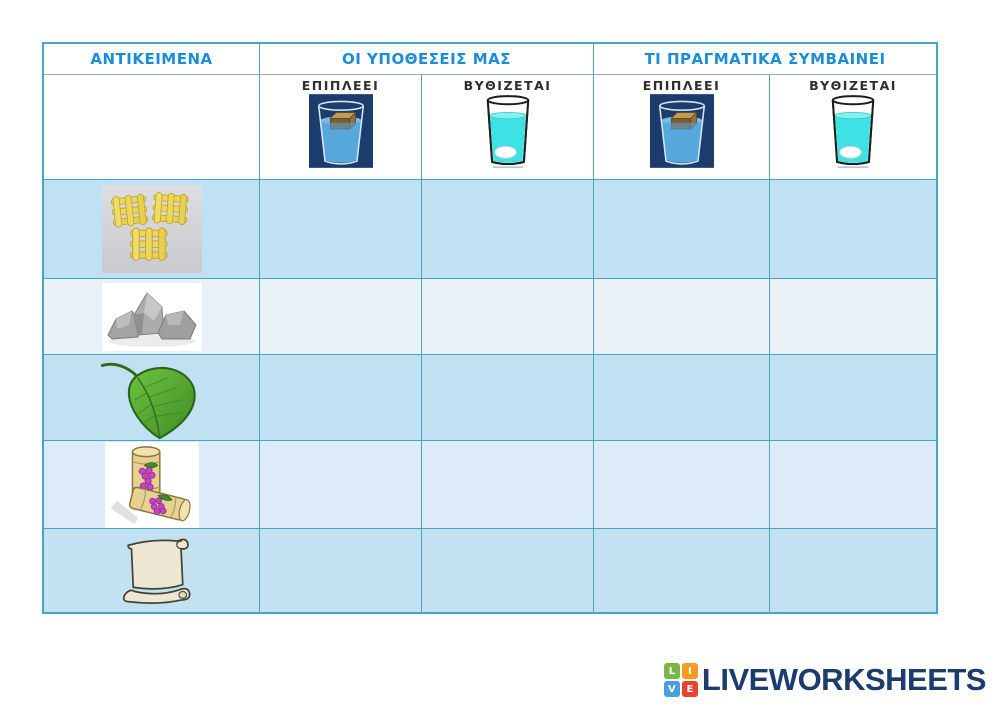 This screenshot has width=1000, height=707. Describe the element at coordinates (853, 398) in the screenshot. I see `answer-cell-r3-reality-sinks` at that location.